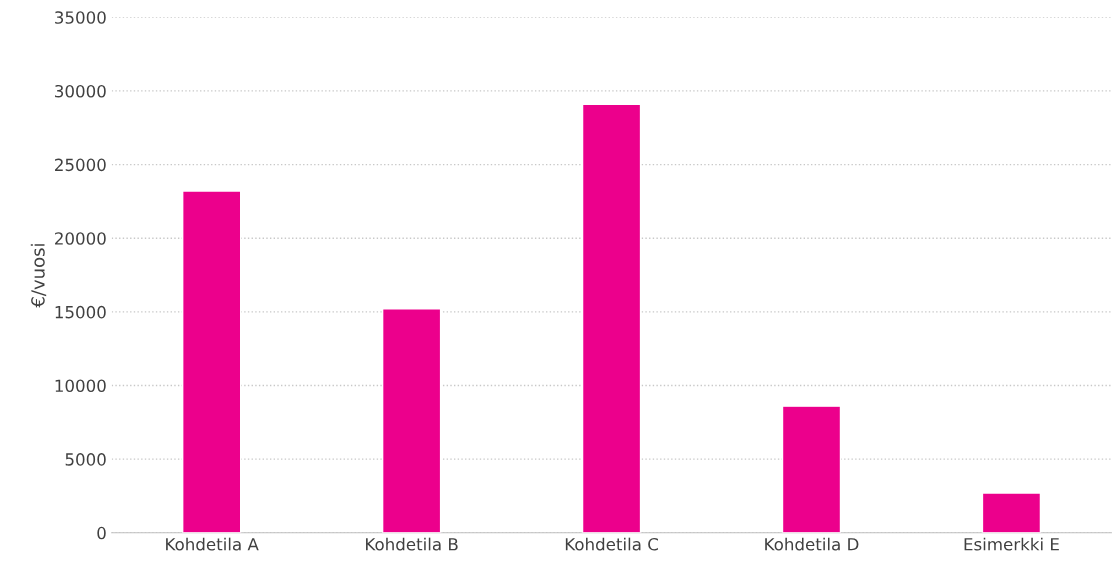  What do you see at coordinates (812, 544) in the screenshot?
I see `x-tick-label: Kohdetila D` at bounding box center [812, 544].